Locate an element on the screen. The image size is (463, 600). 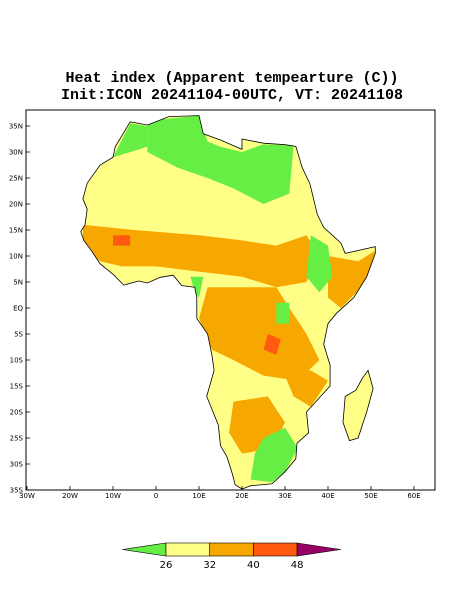
lon-label: 0 is located at coordinates (156, 496).